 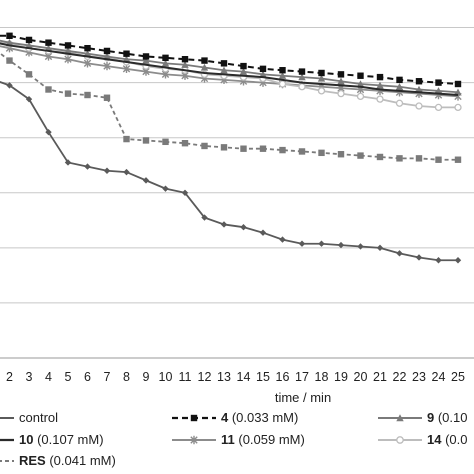 I want to click on legend-item-4: 4 (0.033 mM), so click(x=235, y=417).